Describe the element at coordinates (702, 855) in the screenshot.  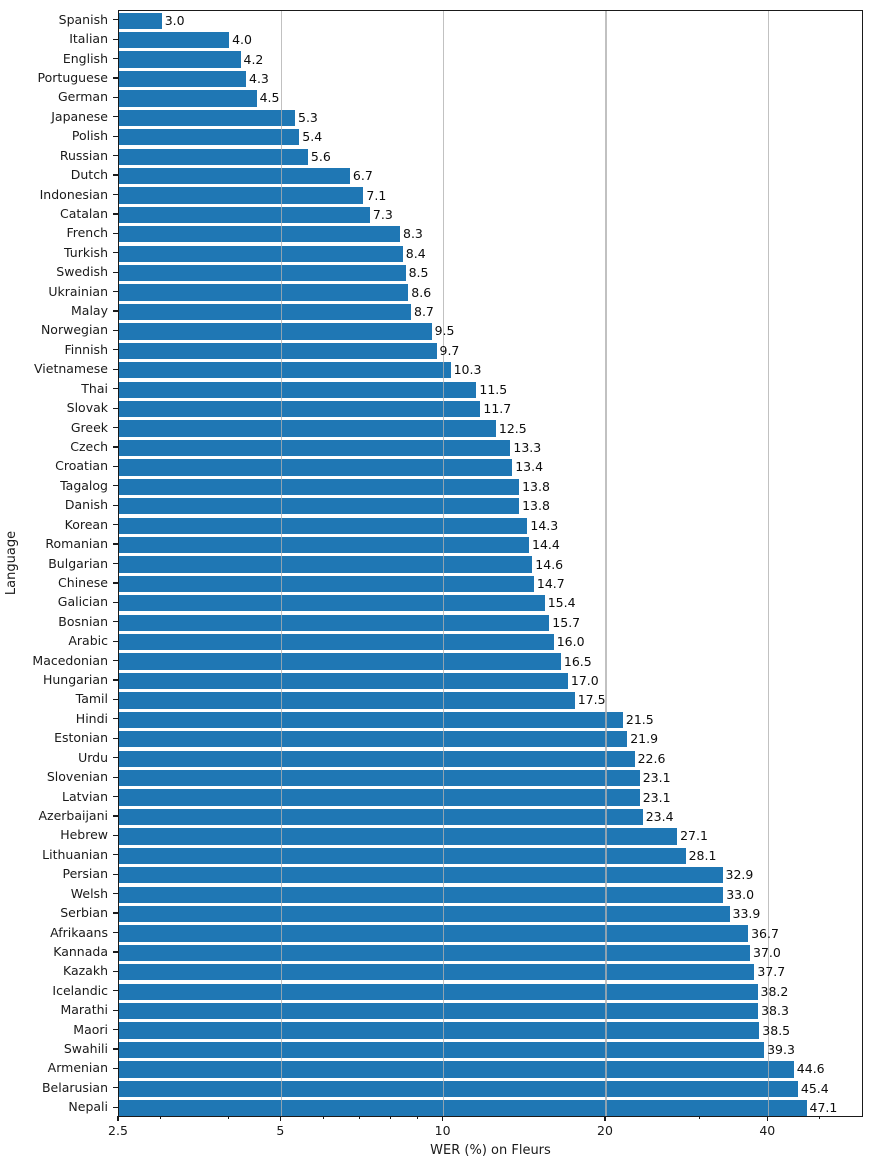
I see `bar-value-label: 28.1` at that location.